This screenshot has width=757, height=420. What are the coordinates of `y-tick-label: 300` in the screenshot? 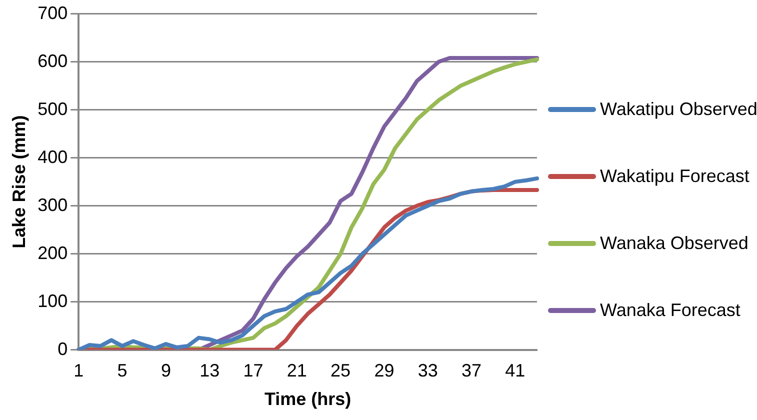 It's located at (53, 204).